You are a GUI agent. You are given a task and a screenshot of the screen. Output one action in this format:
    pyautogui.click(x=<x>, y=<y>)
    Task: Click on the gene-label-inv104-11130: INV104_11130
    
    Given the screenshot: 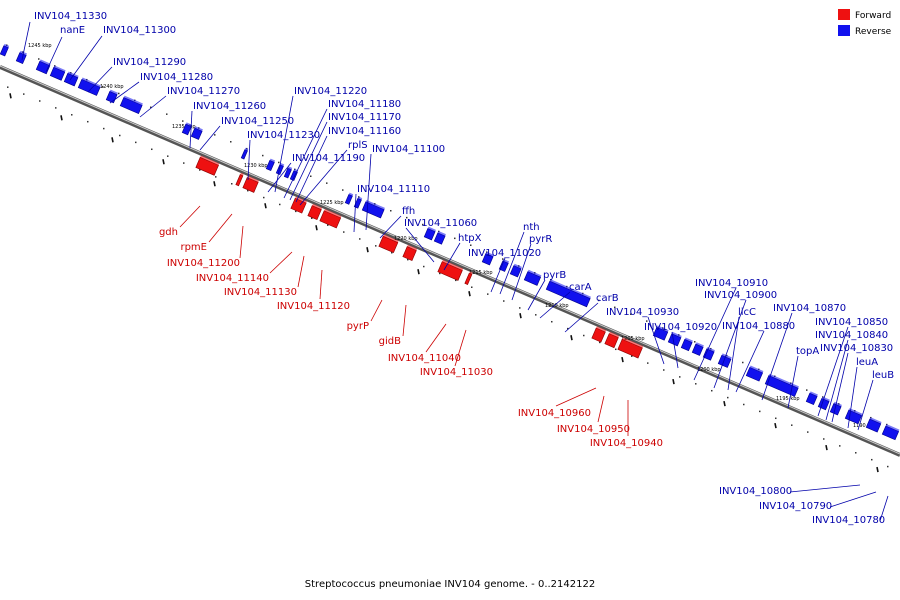 What is the action you would take?
    pyautogui.click(x=260, y=292)
    